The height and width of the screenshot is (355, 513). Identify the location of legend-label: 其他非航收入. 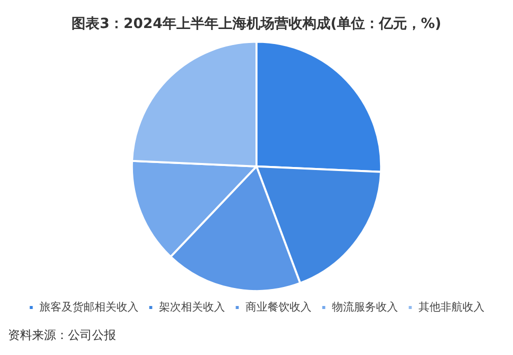
(451, 307).